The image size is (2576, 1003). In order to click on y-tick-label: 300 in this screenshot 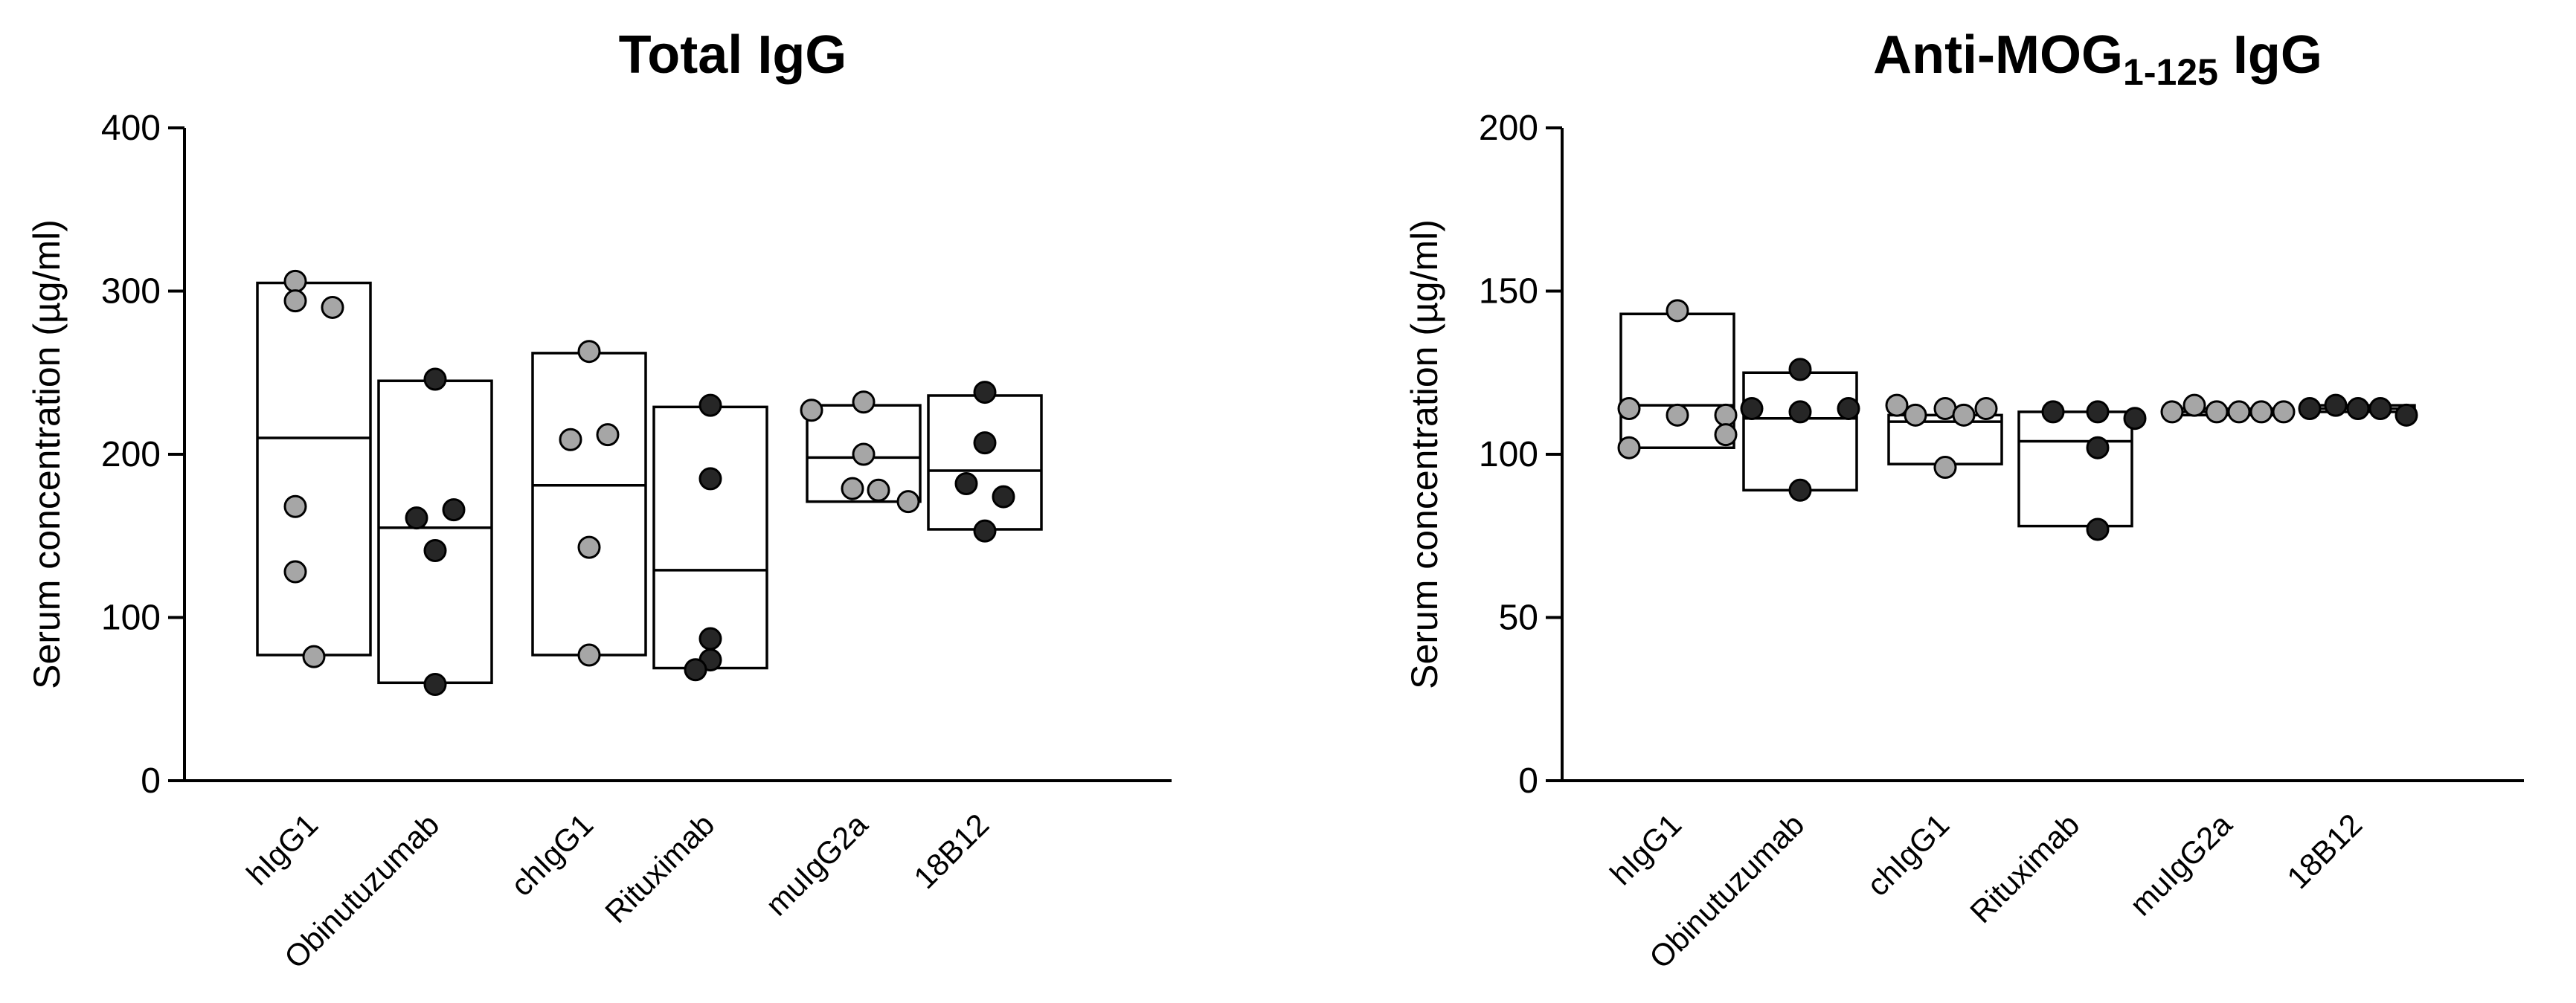, I will do `click(131, 292)`.